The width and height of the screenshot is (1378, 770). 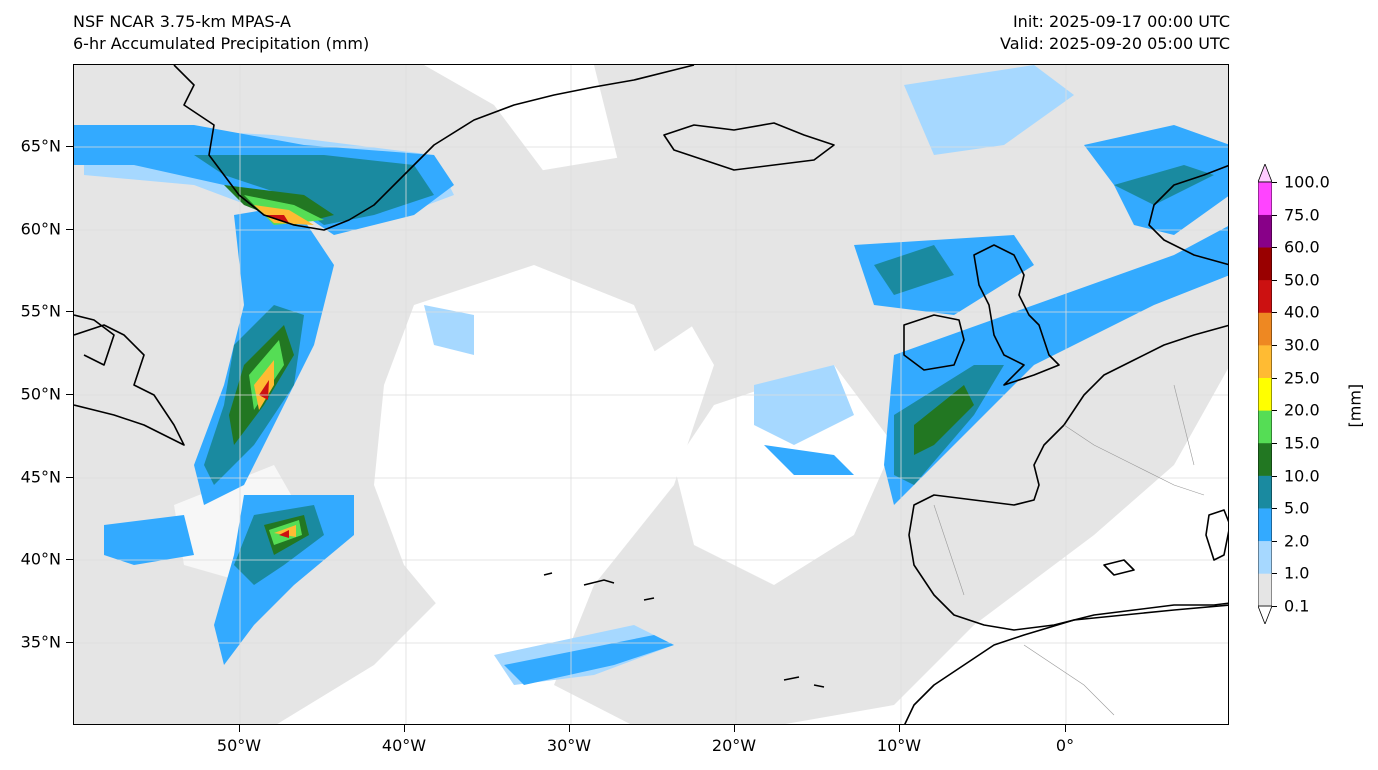 What do you see at coordinates (1297, 573) in the screenshot?
I see `colorbar-level-label: 1.0` at bounding box center [1297, 573].